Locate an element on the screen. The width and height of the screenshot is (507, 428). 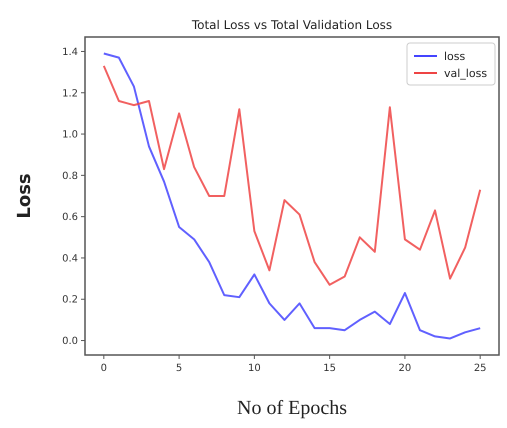
y-tick-label: 1.2 is located at coordinates (70, 94).